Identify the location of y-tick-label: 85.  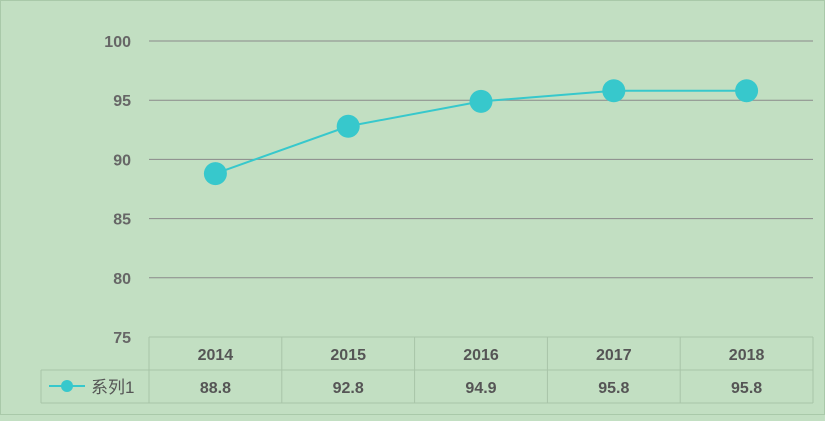
(122, 220).